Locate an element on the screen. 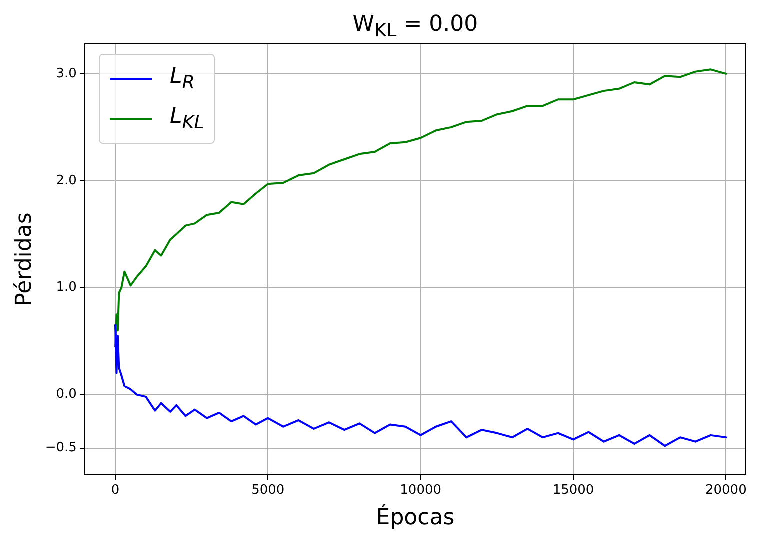 The width and height of the screenshot is (768, 544). y-tick-label: −0.5 is located at coordinates (61, 448).